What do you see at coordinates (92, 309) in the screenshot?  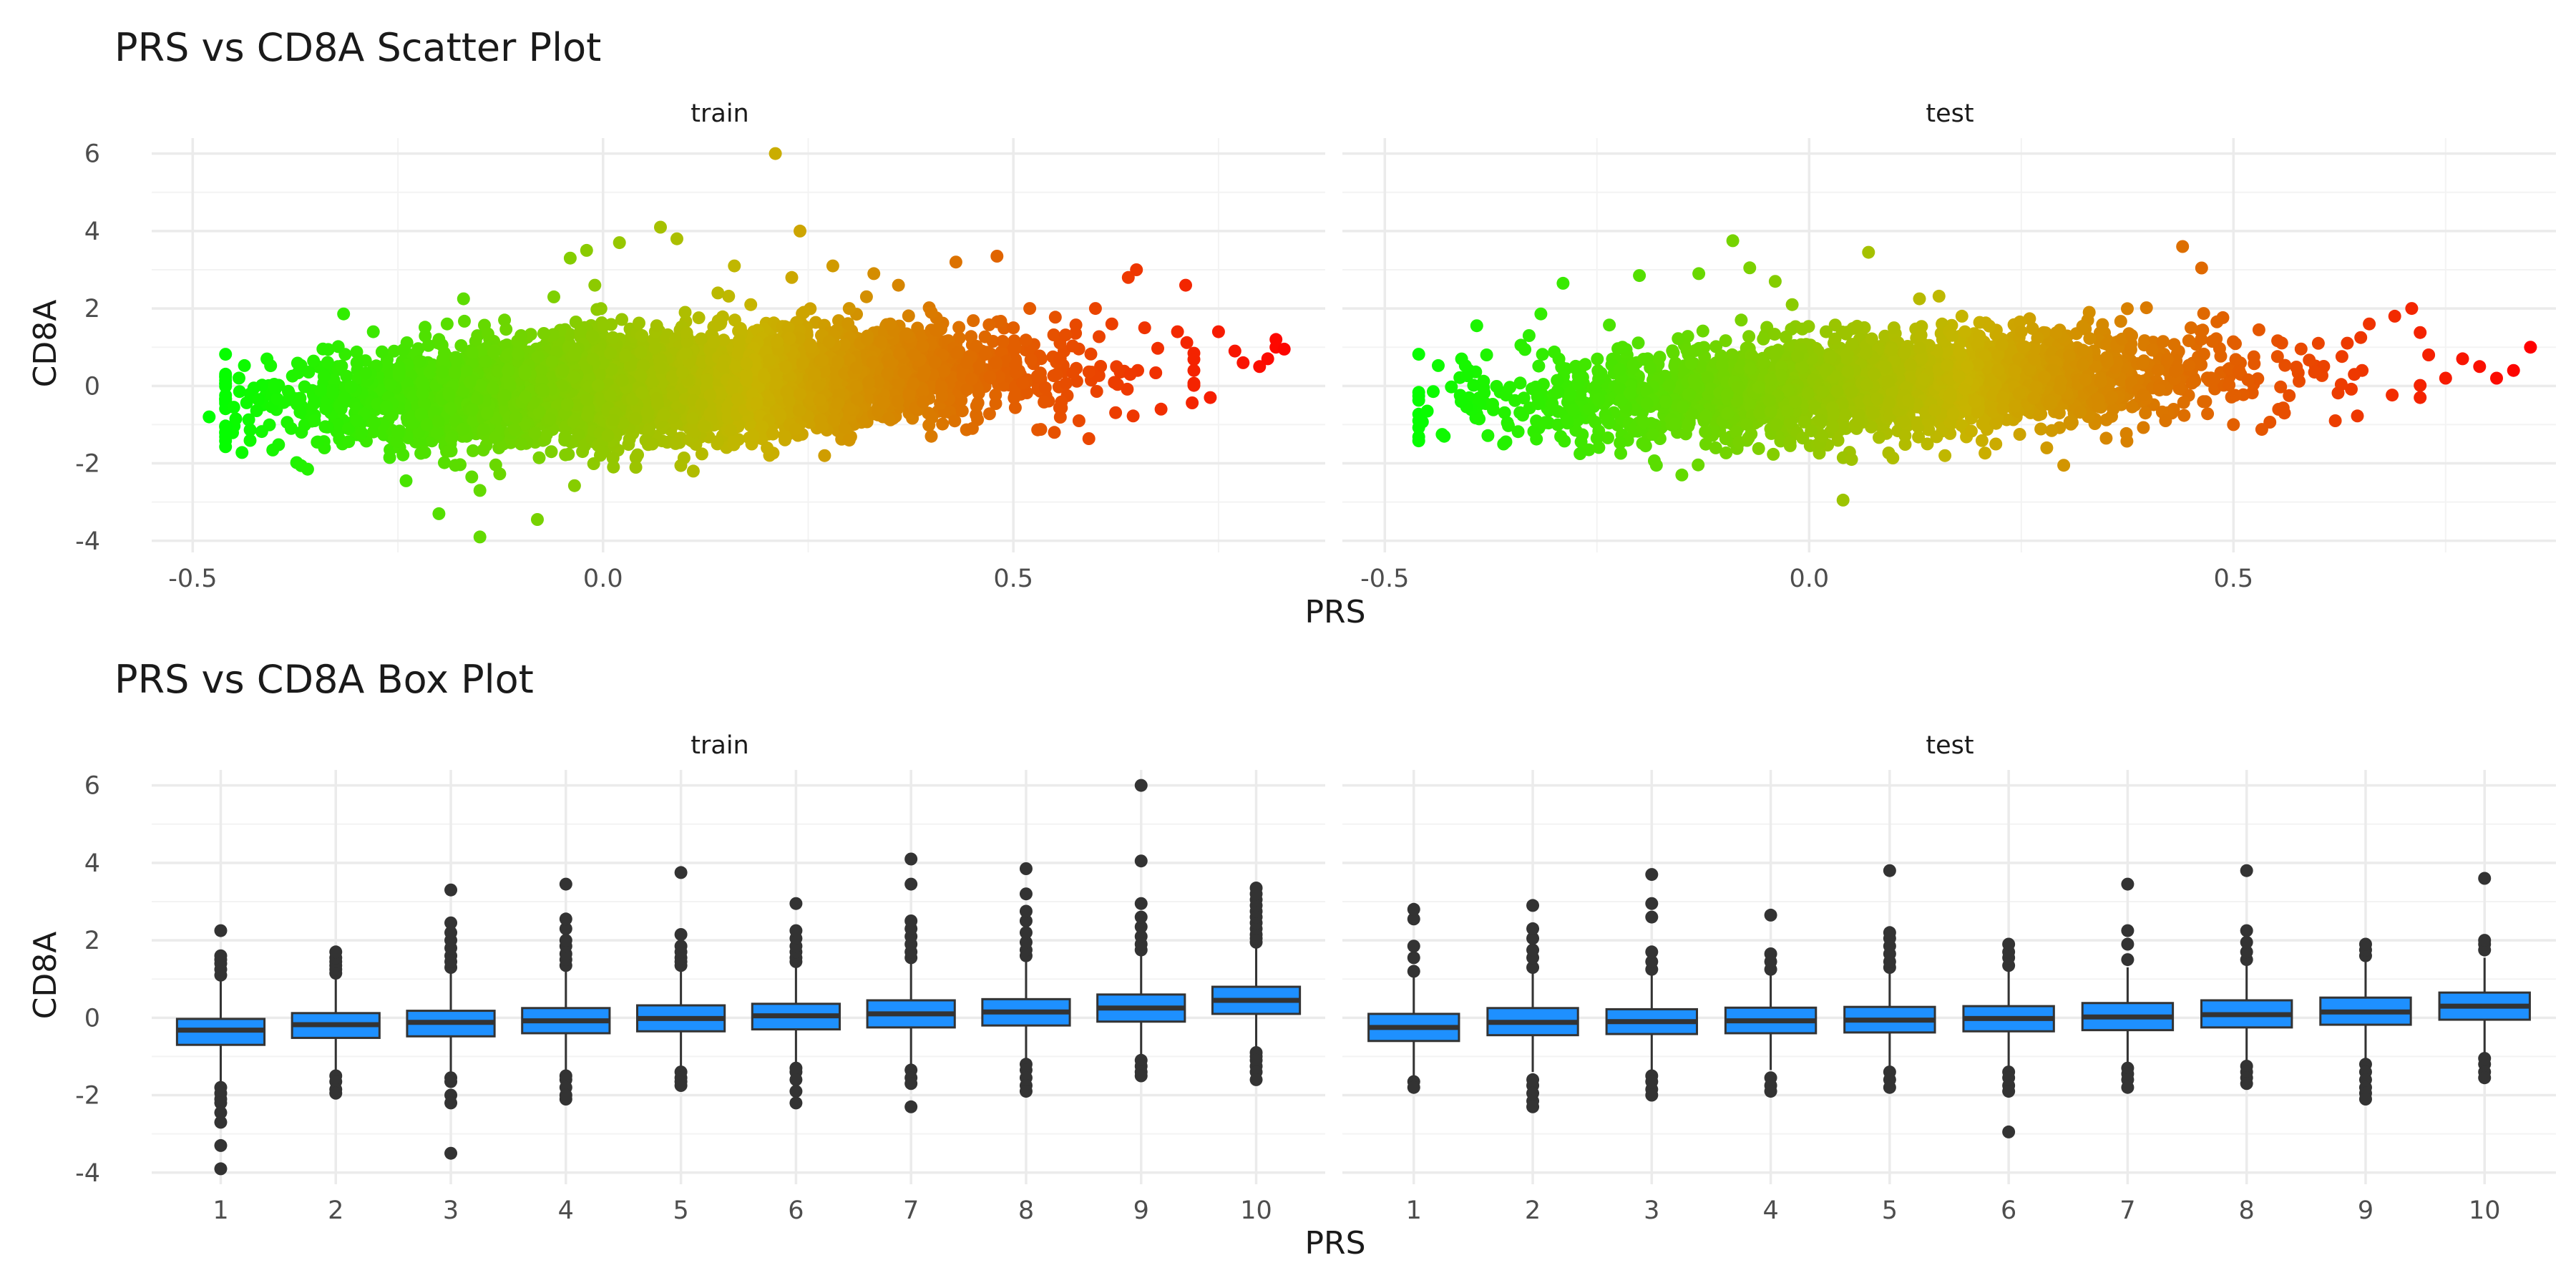 I see `y-tick-label: 2` at bounding box center [92, 309].